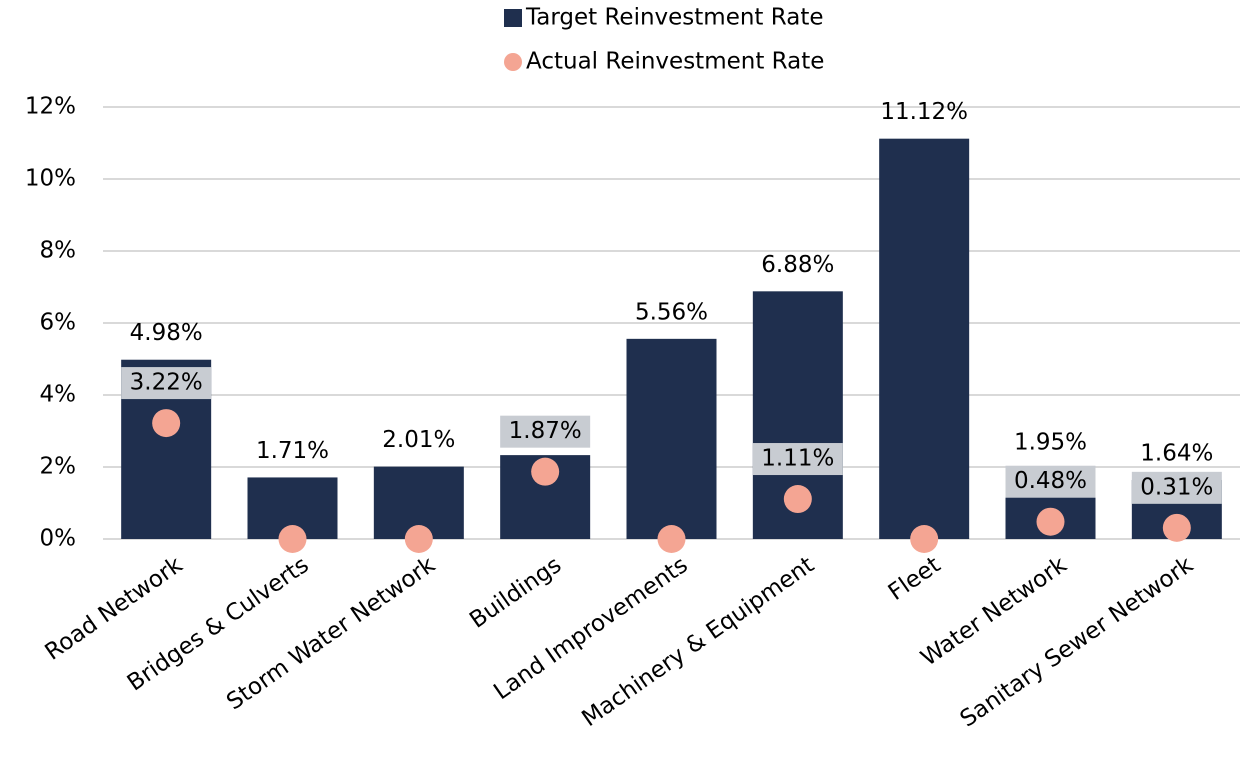 The image size is (1245, 769). I want to click on y-tick-label: 12%, so click(50, 107).